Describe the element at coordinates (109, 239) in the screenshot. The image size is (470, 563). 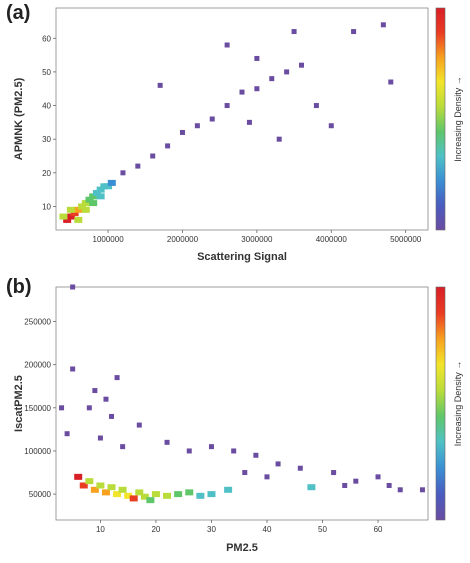
I see `x-tick-label-a: 1000000` at that location.